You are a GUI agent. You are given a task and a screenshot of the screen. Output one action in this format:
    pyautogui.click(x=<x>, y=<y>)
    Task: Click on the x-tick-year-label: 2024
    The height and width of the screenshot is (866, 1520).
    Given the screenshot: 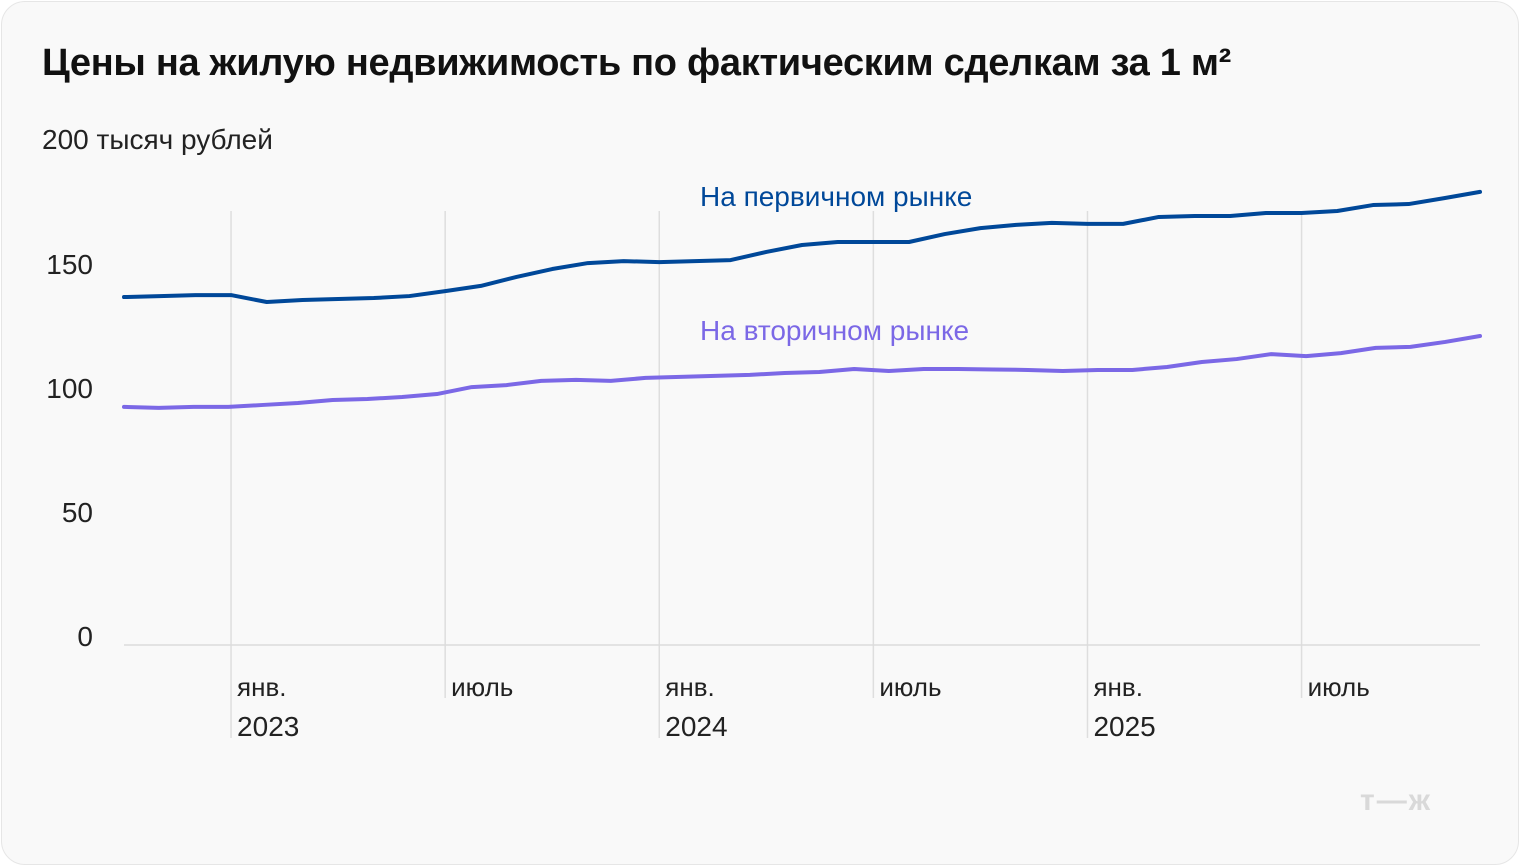 What is the action you would take?
    pyautogui.click(x=696, y=726)
    